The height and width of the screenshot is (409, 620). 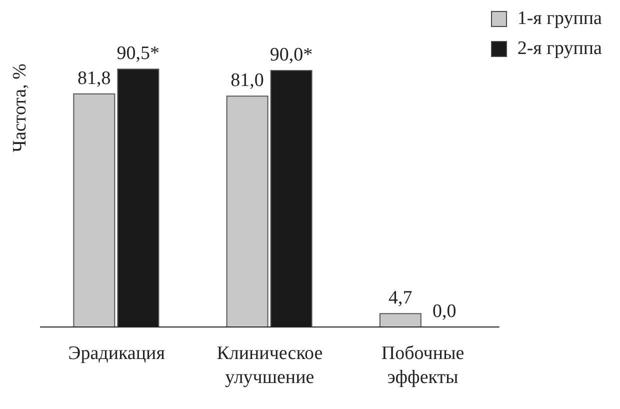 I want to click on data-label: 4,7, so click(x=400, y=298).